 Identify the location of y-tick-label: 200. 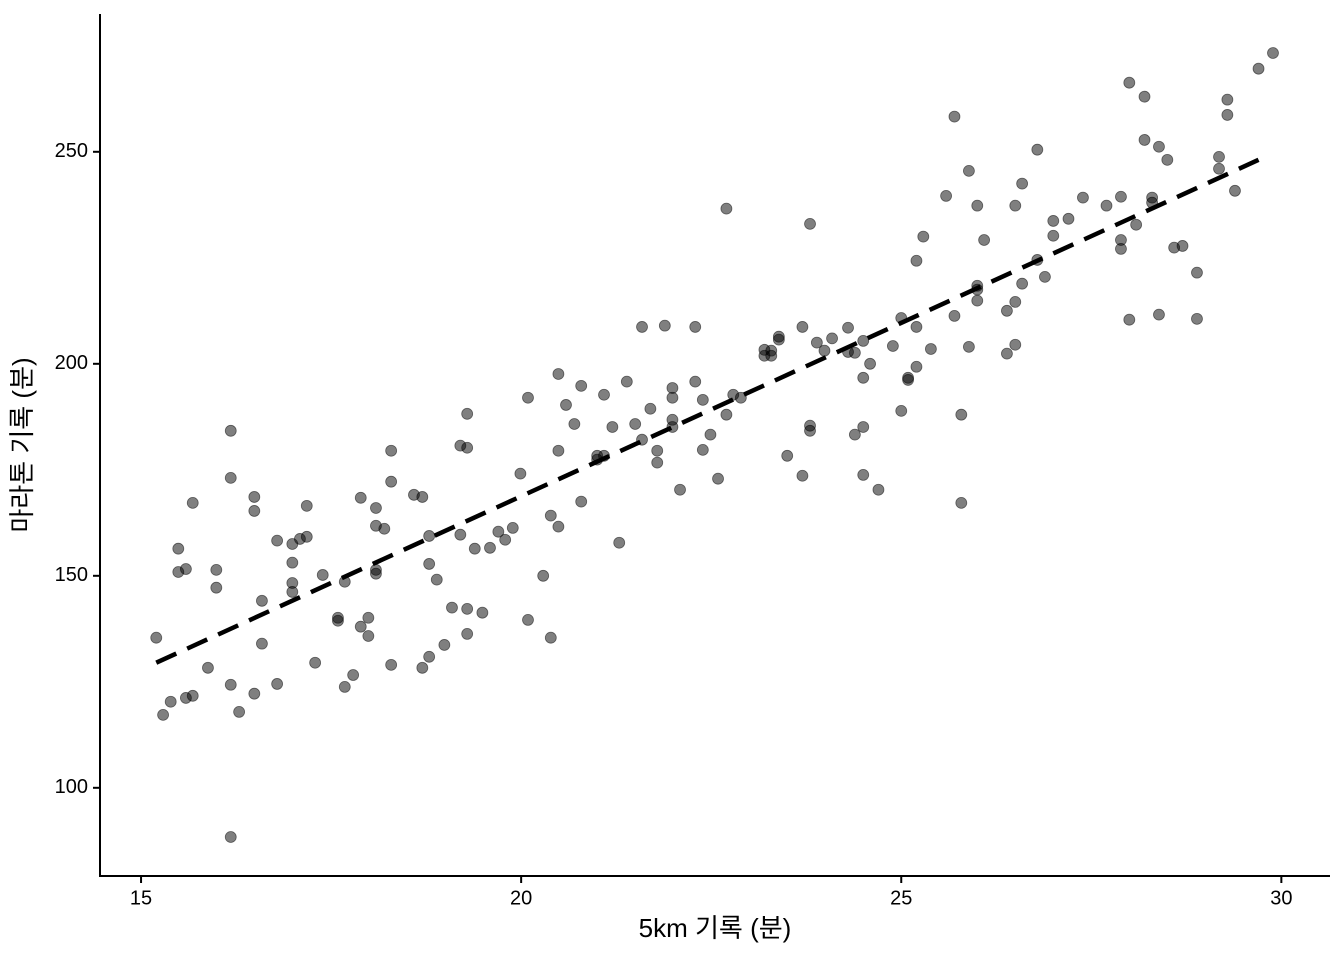
(71, 363).